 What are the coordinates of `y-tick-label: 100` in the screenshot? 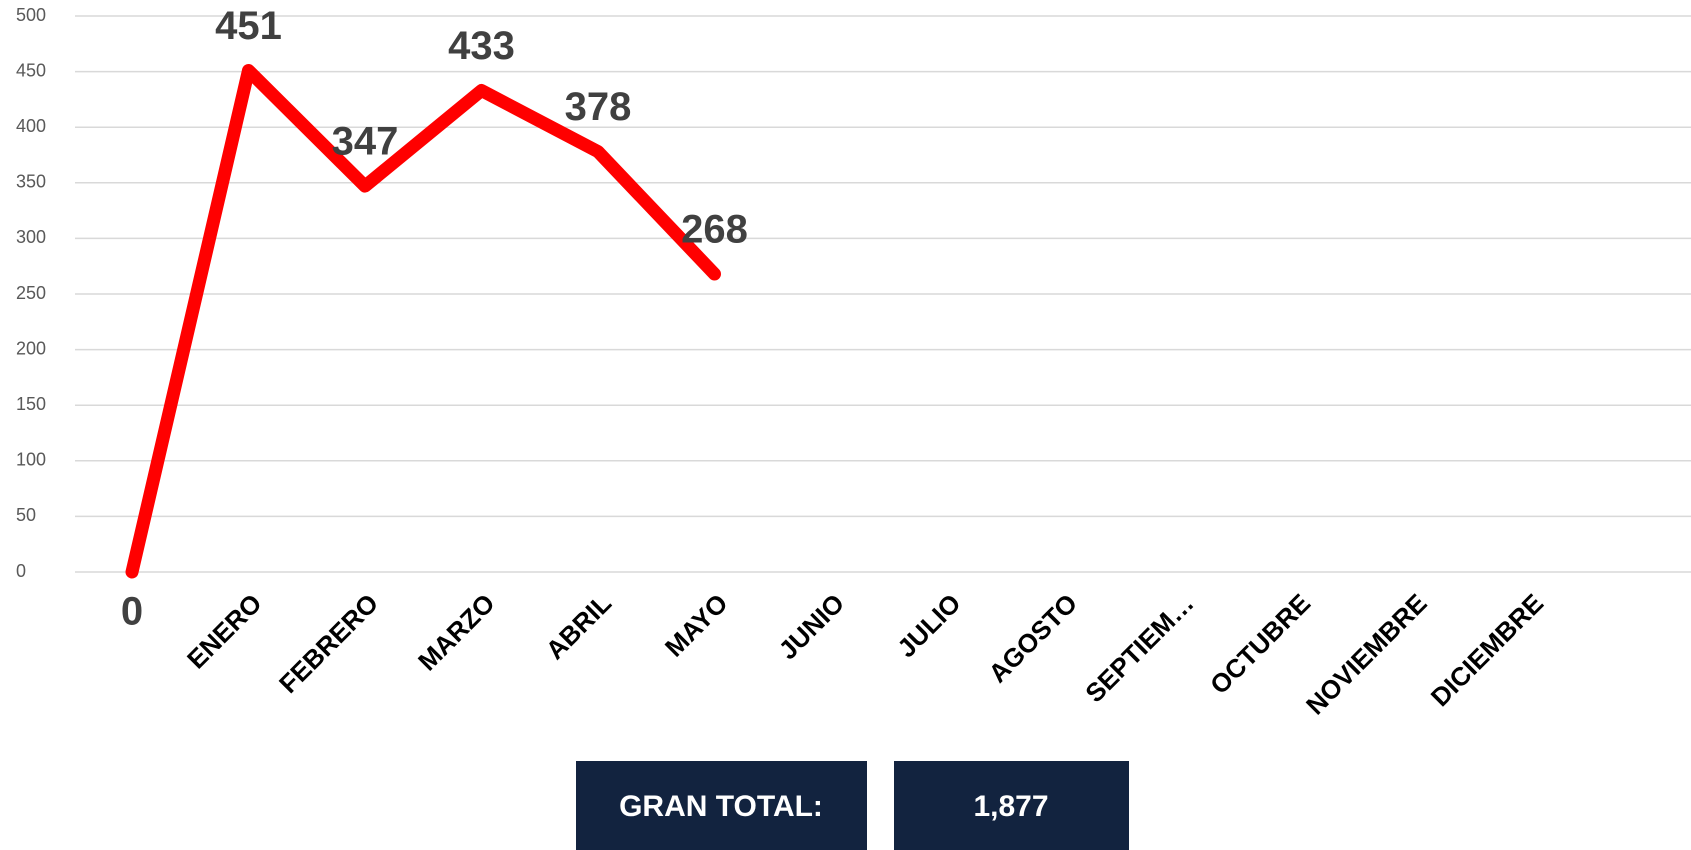 It's located at (31, 460).